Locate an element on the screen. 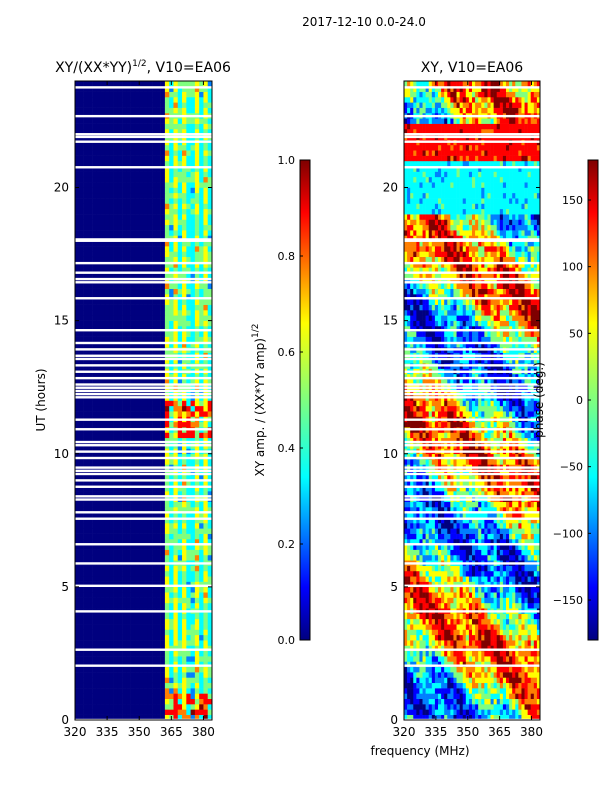  x-tick-label: 365 is located at coordinates (171, 732).